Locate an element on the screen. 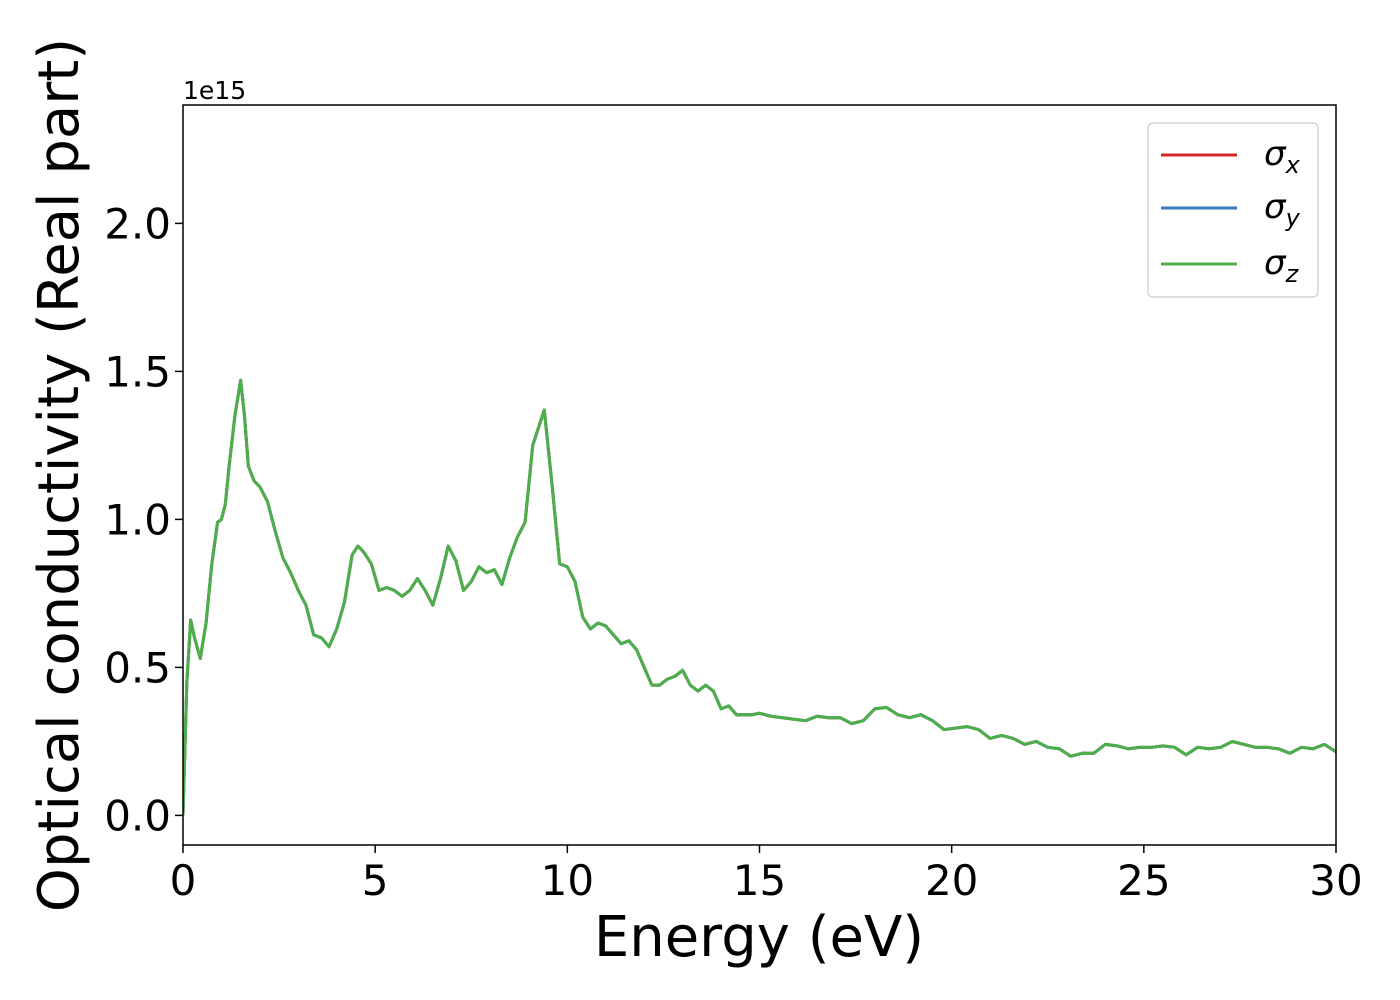  legend-label-y: σy is located at coordinates (1282, 209).